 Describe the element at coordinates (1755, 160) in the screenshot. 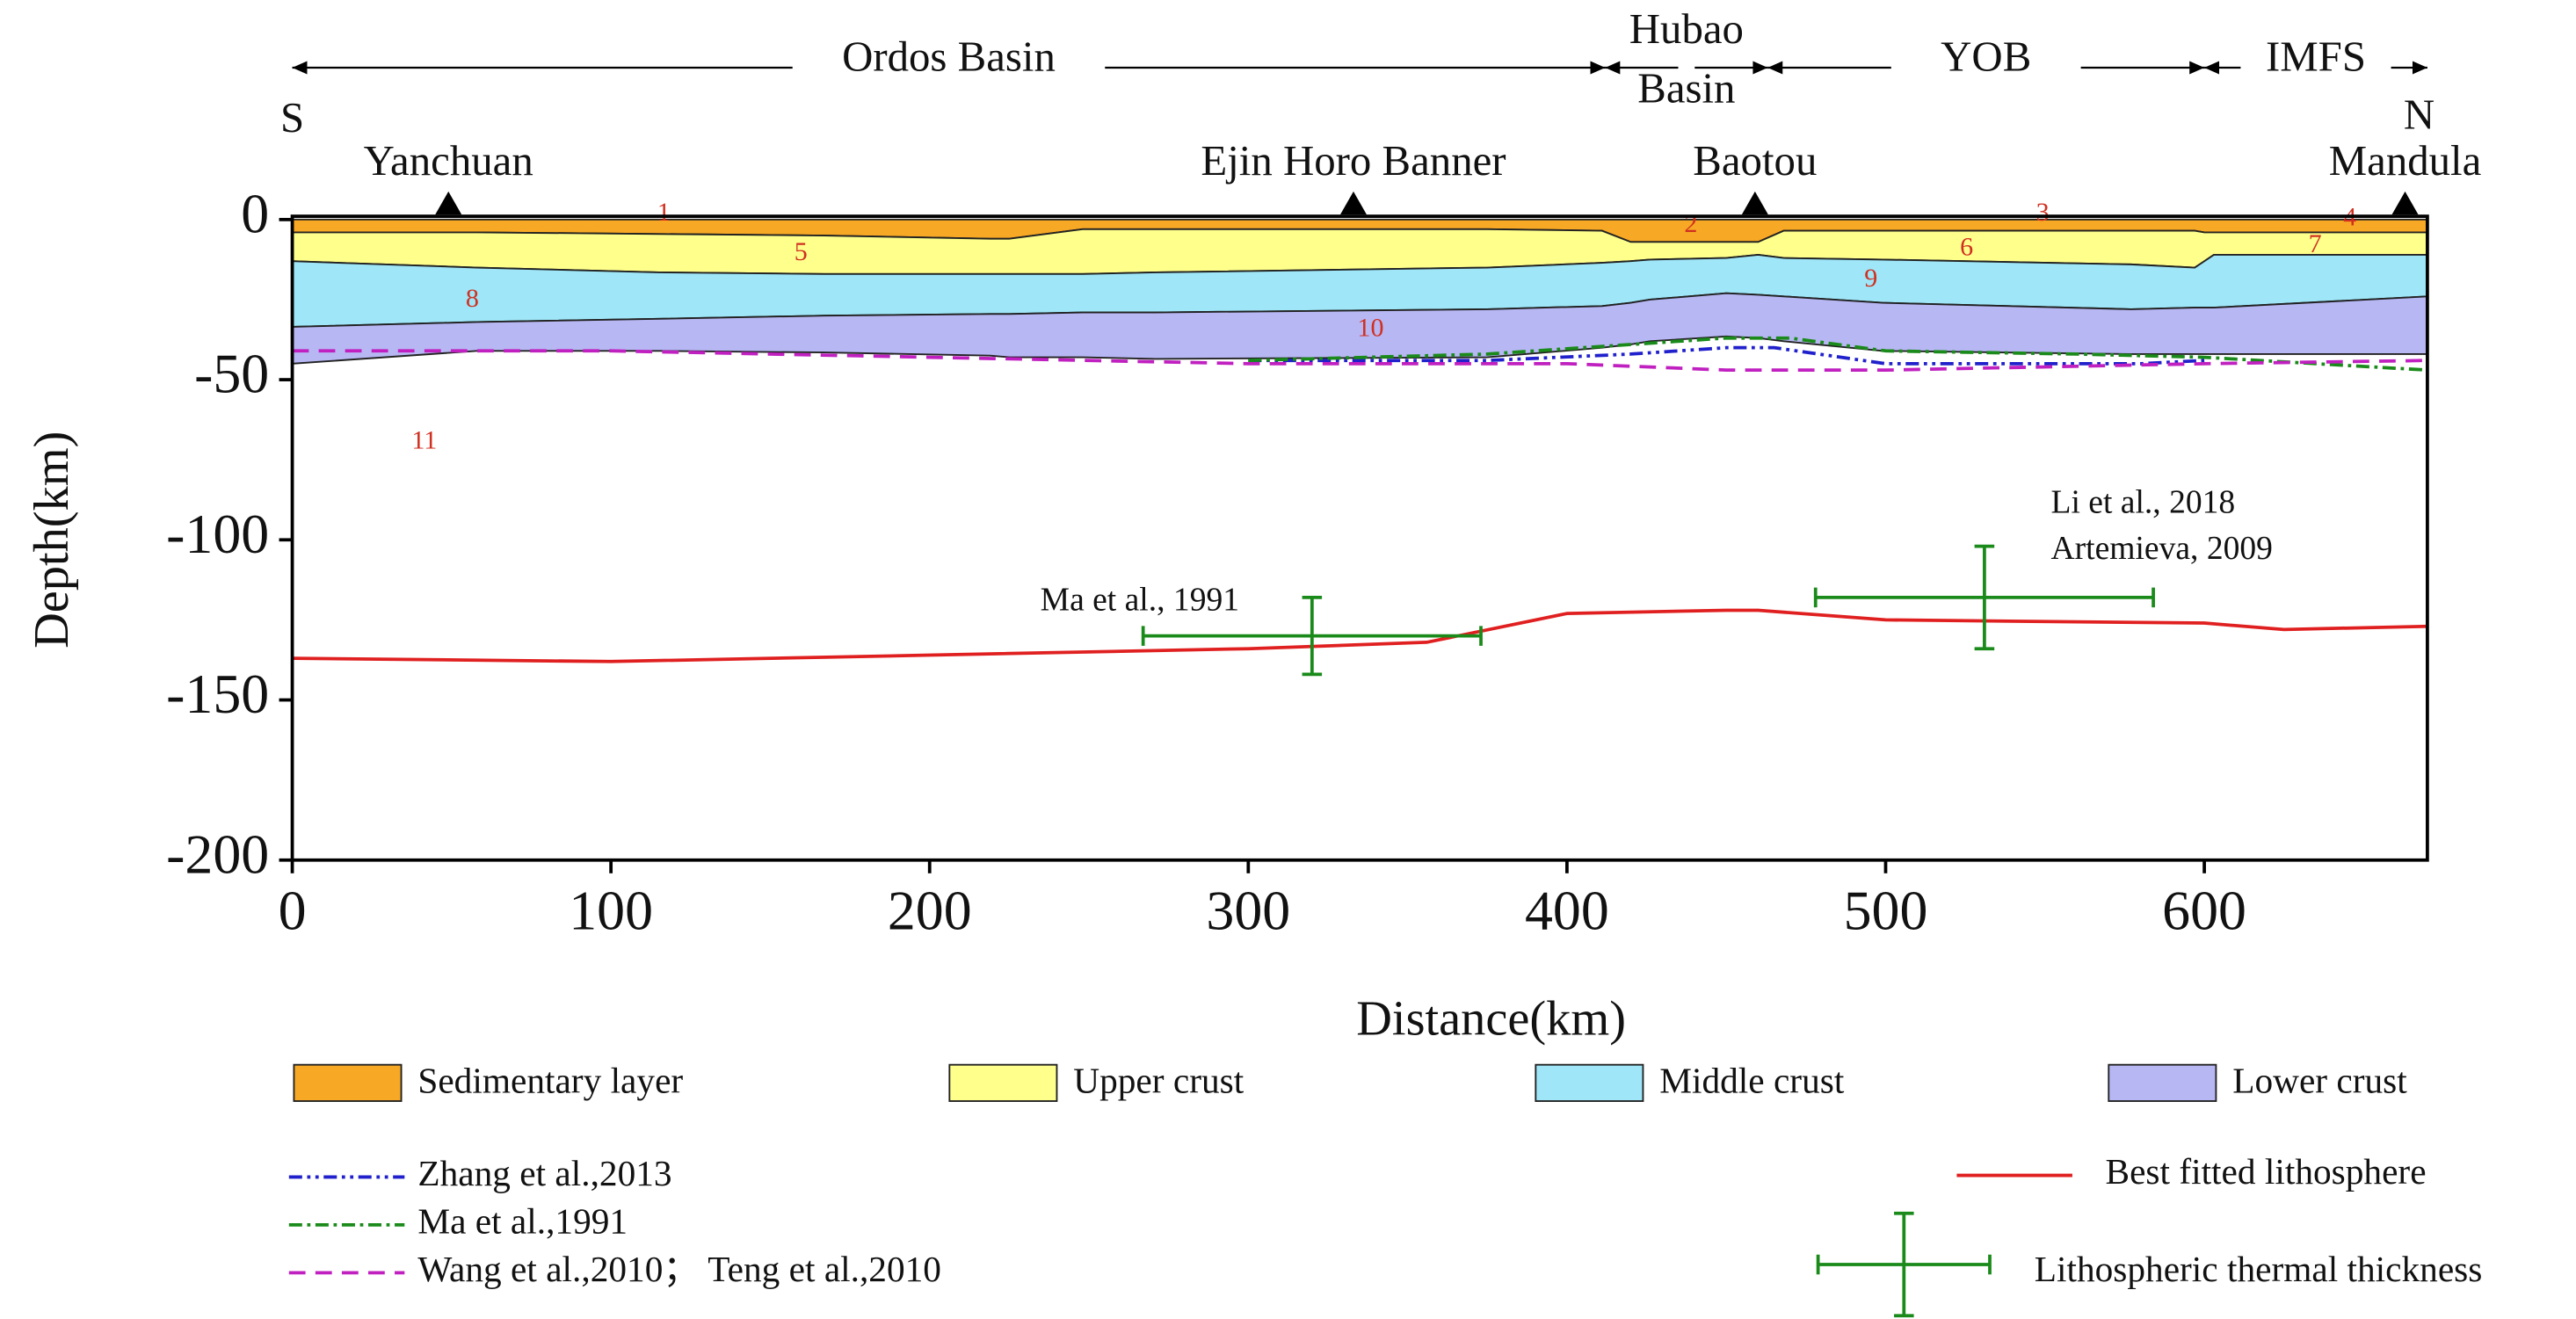

I see `station-label: Baotou` at that location.